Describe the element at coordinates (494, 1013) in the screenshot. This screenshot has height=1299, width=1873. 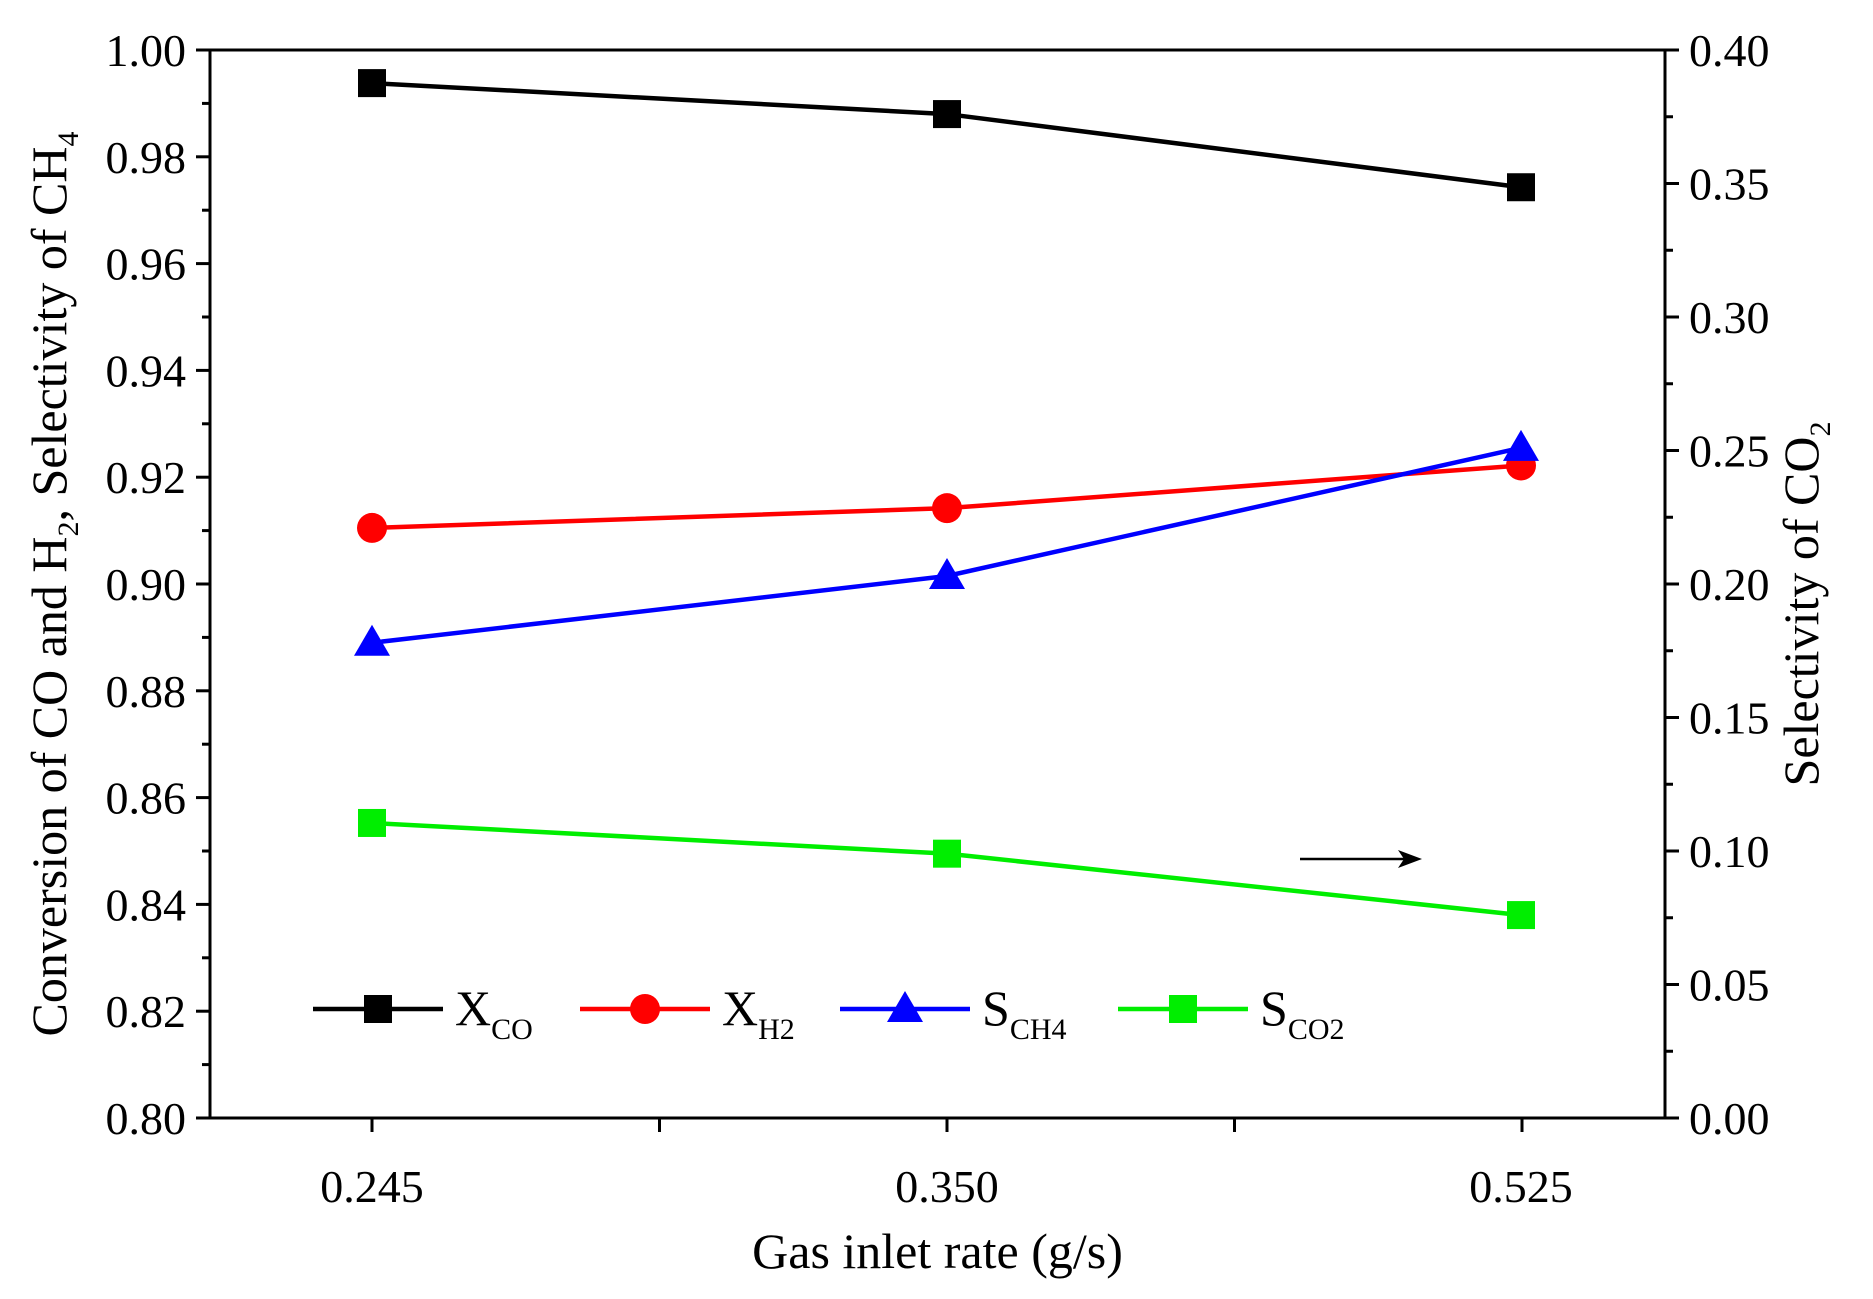
I see `legend-label: XCO` at that location.